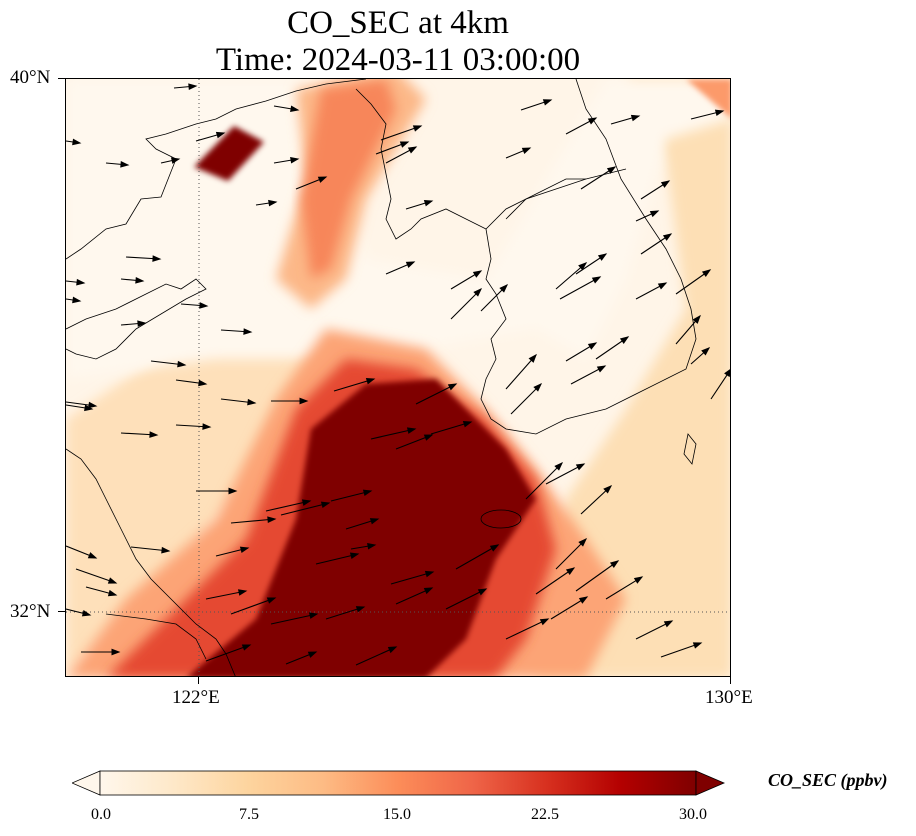 Image resolution: width=916 pixels, height=836 pixels. Describe the element at coordinates (249, 814) in the screenshot. I see `colorbar-tick-7-5: 7.5` at that location.